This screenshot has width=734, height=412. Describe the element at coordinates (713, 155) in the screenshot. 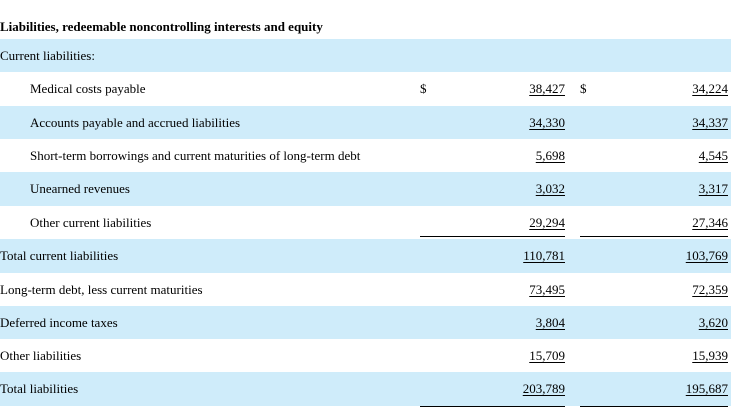

I see `value: 4,545` at that location.